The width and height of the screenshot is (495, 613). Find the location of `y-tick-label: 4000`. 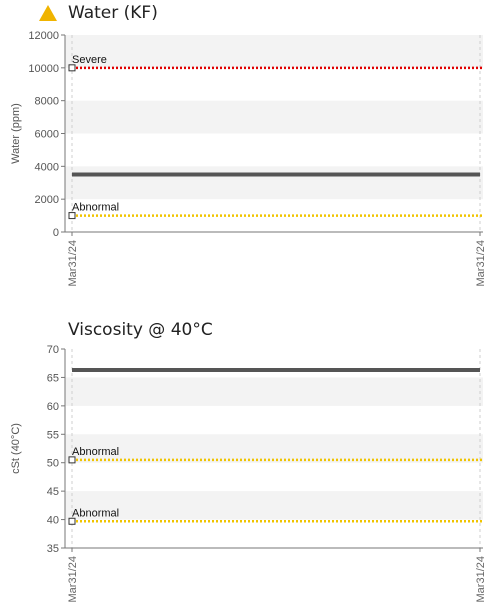

y-tick-label: 4000 is located at coordinates (47, 167).